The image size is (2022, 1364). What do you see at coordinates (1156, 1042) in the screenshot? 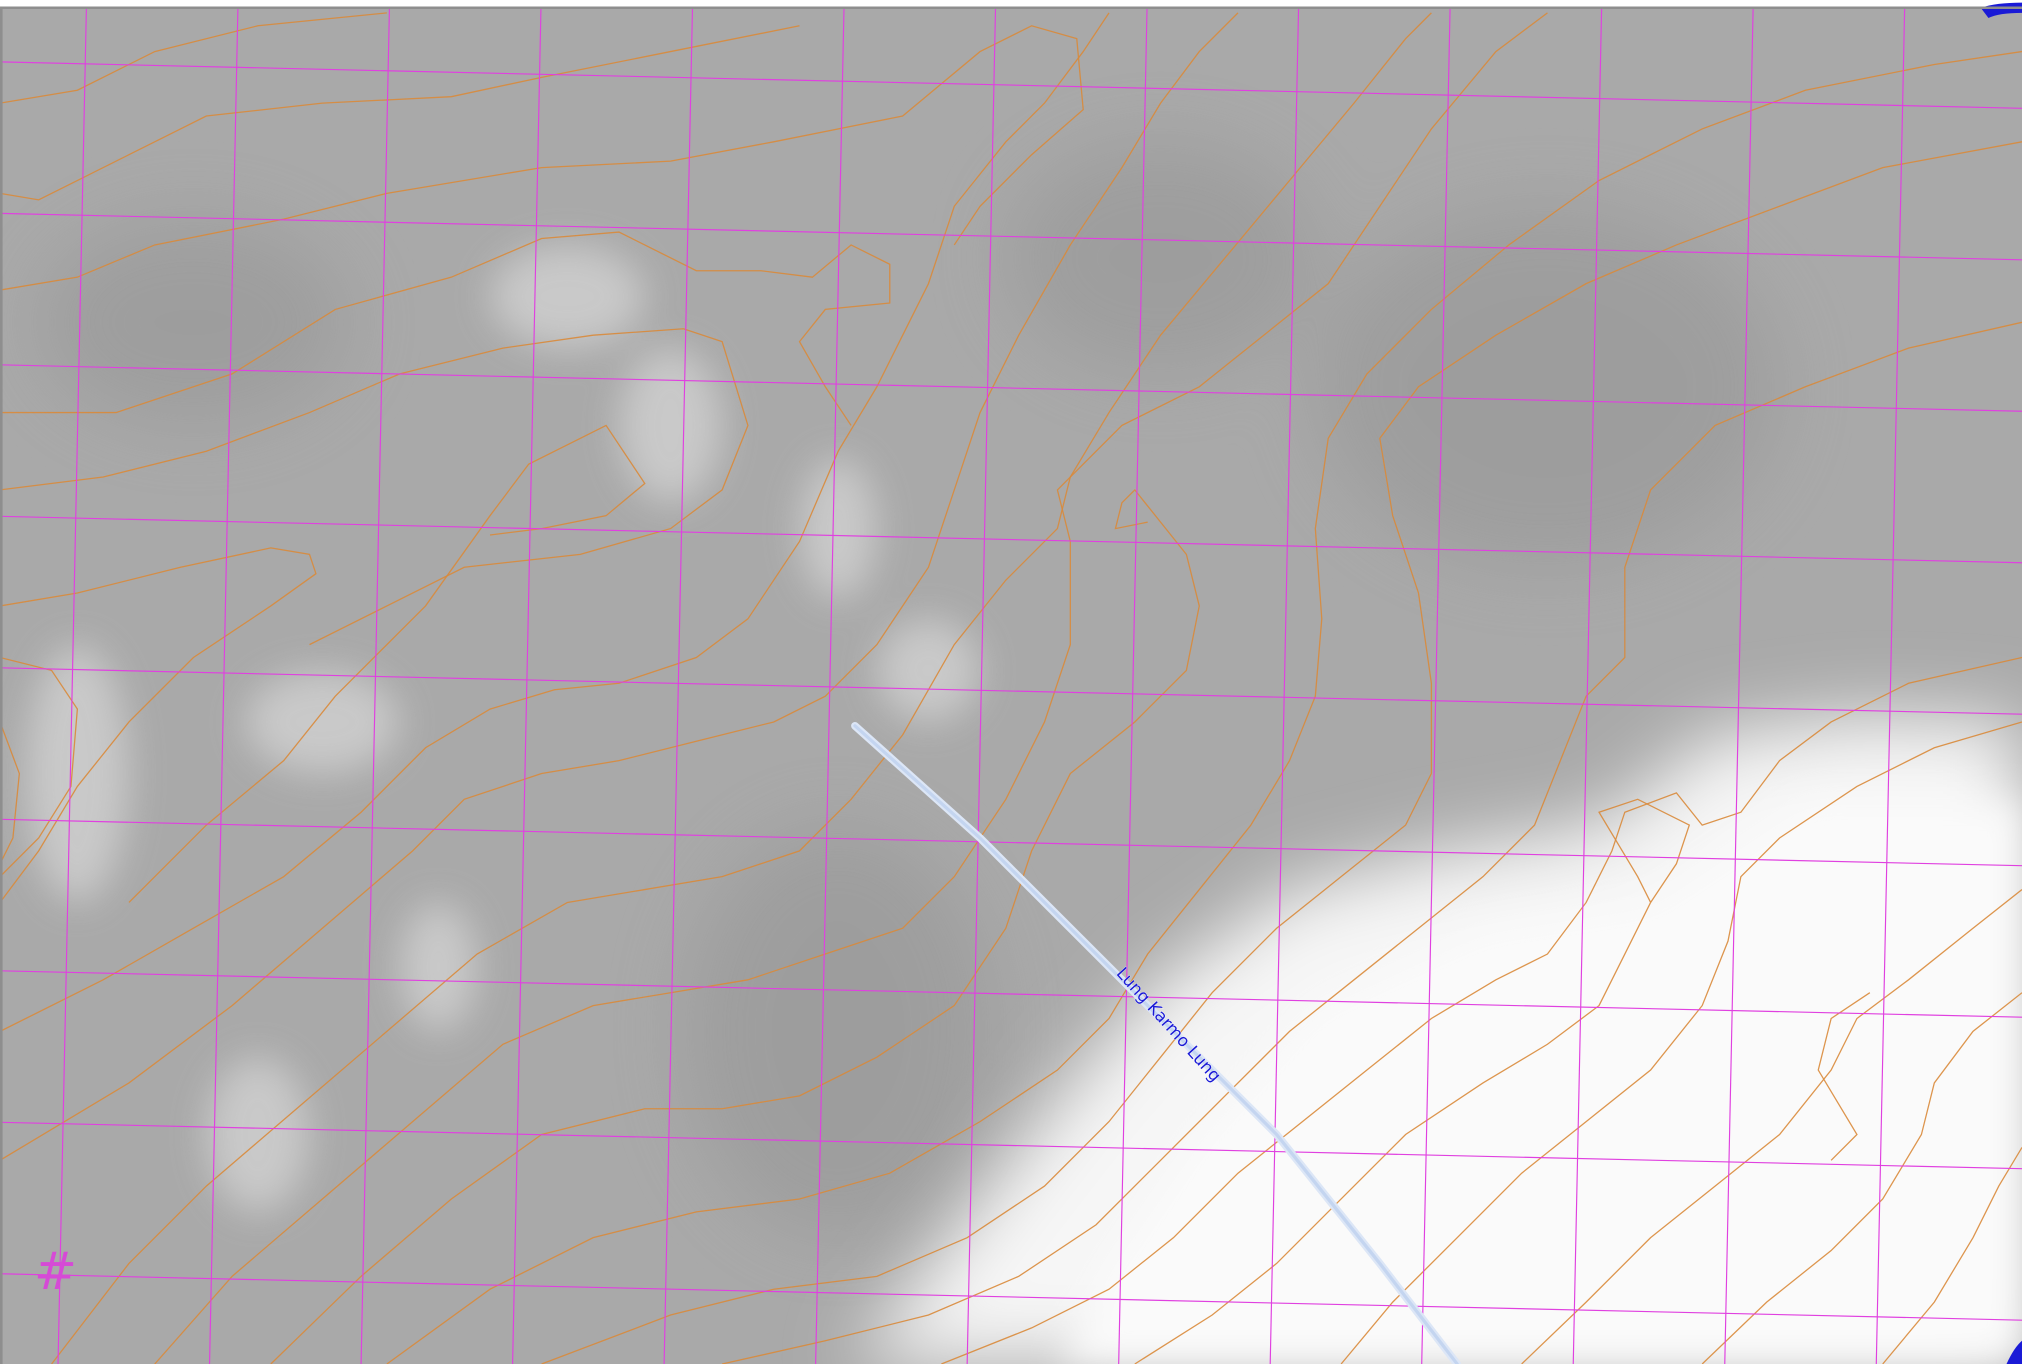
I see `river` at bounding box center [1156, 1042].